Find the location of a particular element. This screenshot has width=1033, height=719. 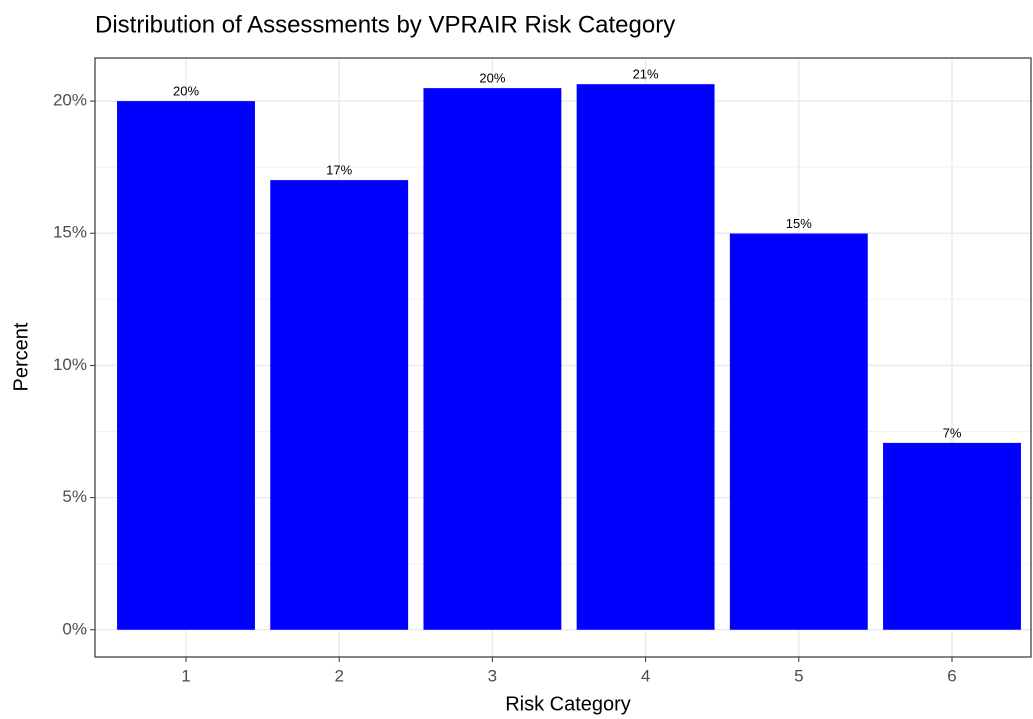

value-label: 15% is located at coordinates (799, 223).